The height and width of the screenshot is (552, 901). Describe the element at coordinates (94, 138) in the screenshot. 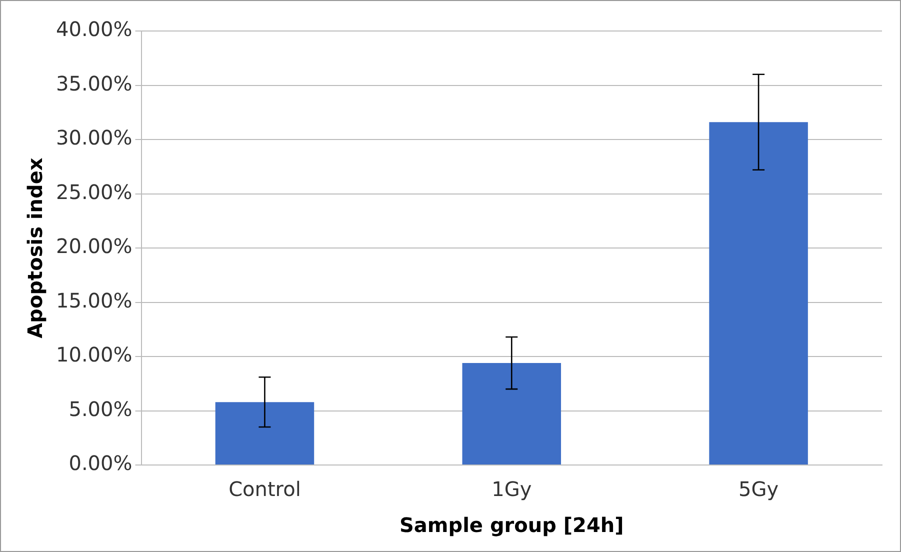

I see `y-tick-label: 30.00%` at that location.